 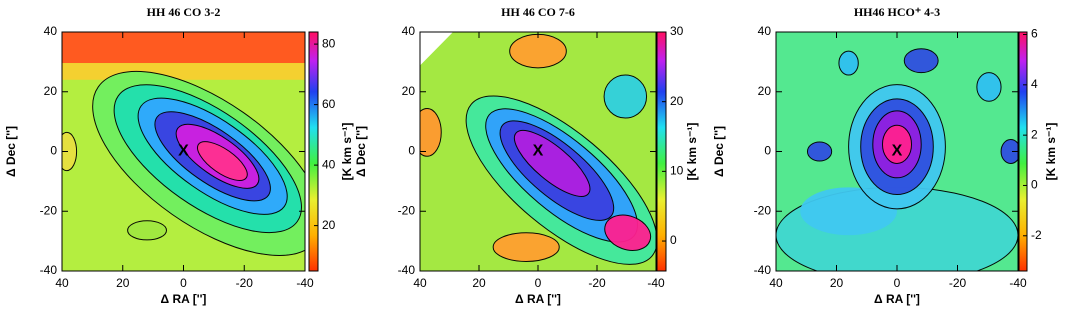 What do you see at coordinates (1034, 84) in the screenshot?
I see `colorbar-tick-label: 4` at bounding box center [1034, 84].